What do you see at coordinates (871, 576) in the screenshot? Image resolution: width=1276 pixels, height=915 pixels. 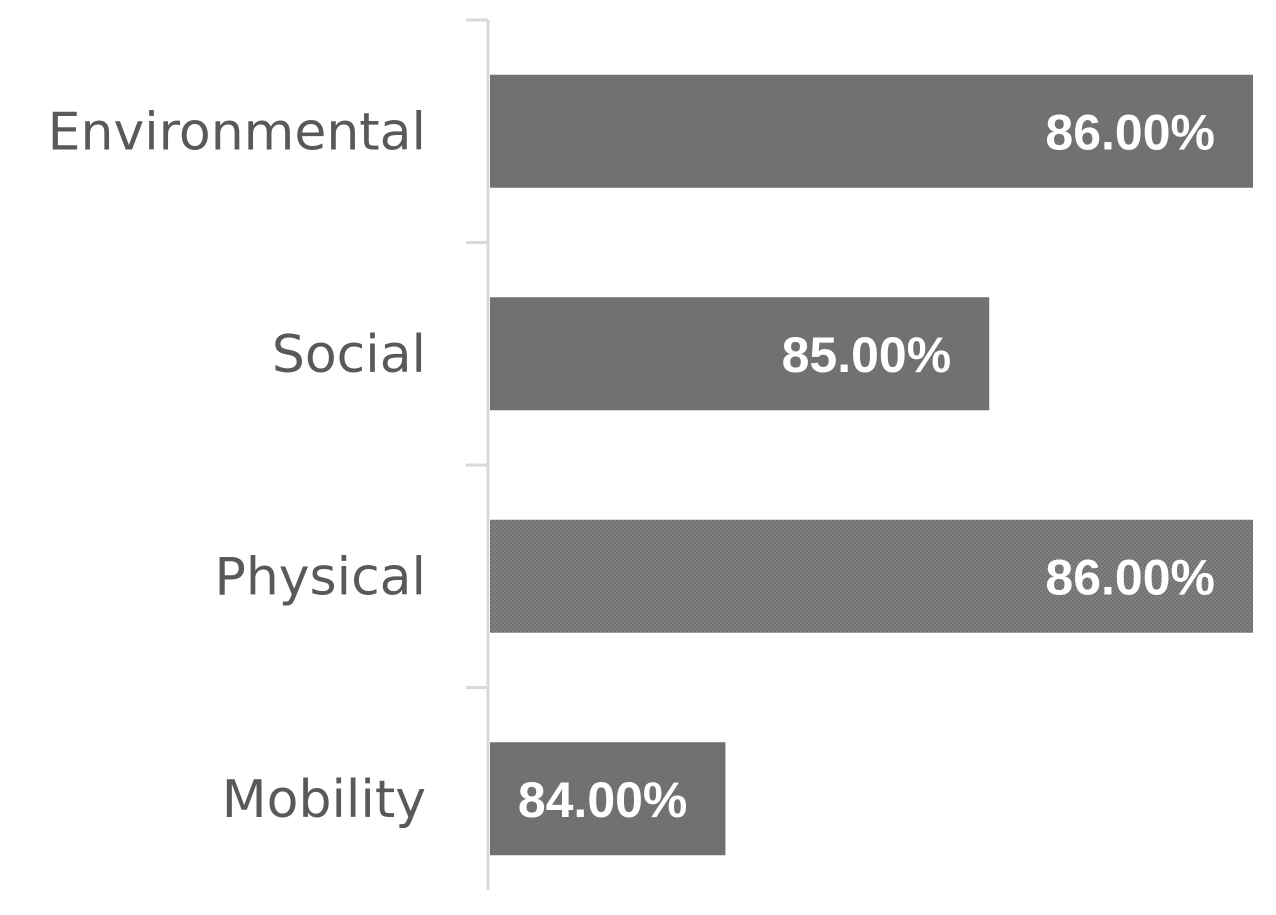 I see `bar-physical` at bounding box center [871, 576].